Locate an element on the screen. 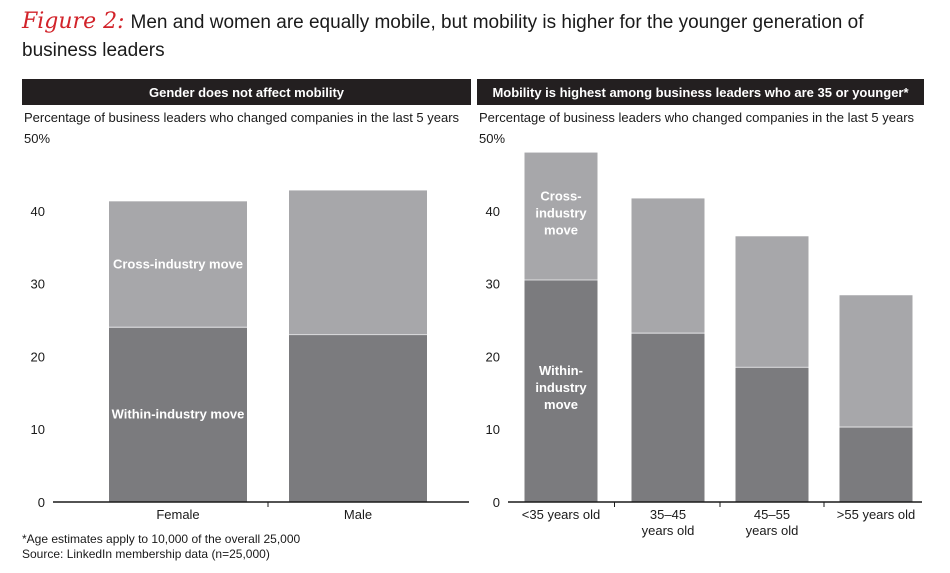  panel2-ytick-label-50: 50% is located at coordinates (492, 138).